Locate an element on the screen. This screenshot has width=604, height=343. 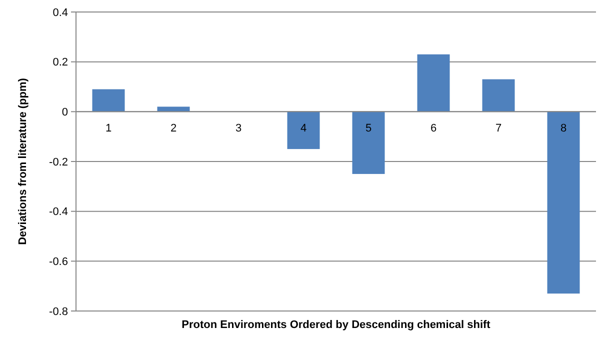
y-tick-label: 0.4 is located at coordinates (60, 12).